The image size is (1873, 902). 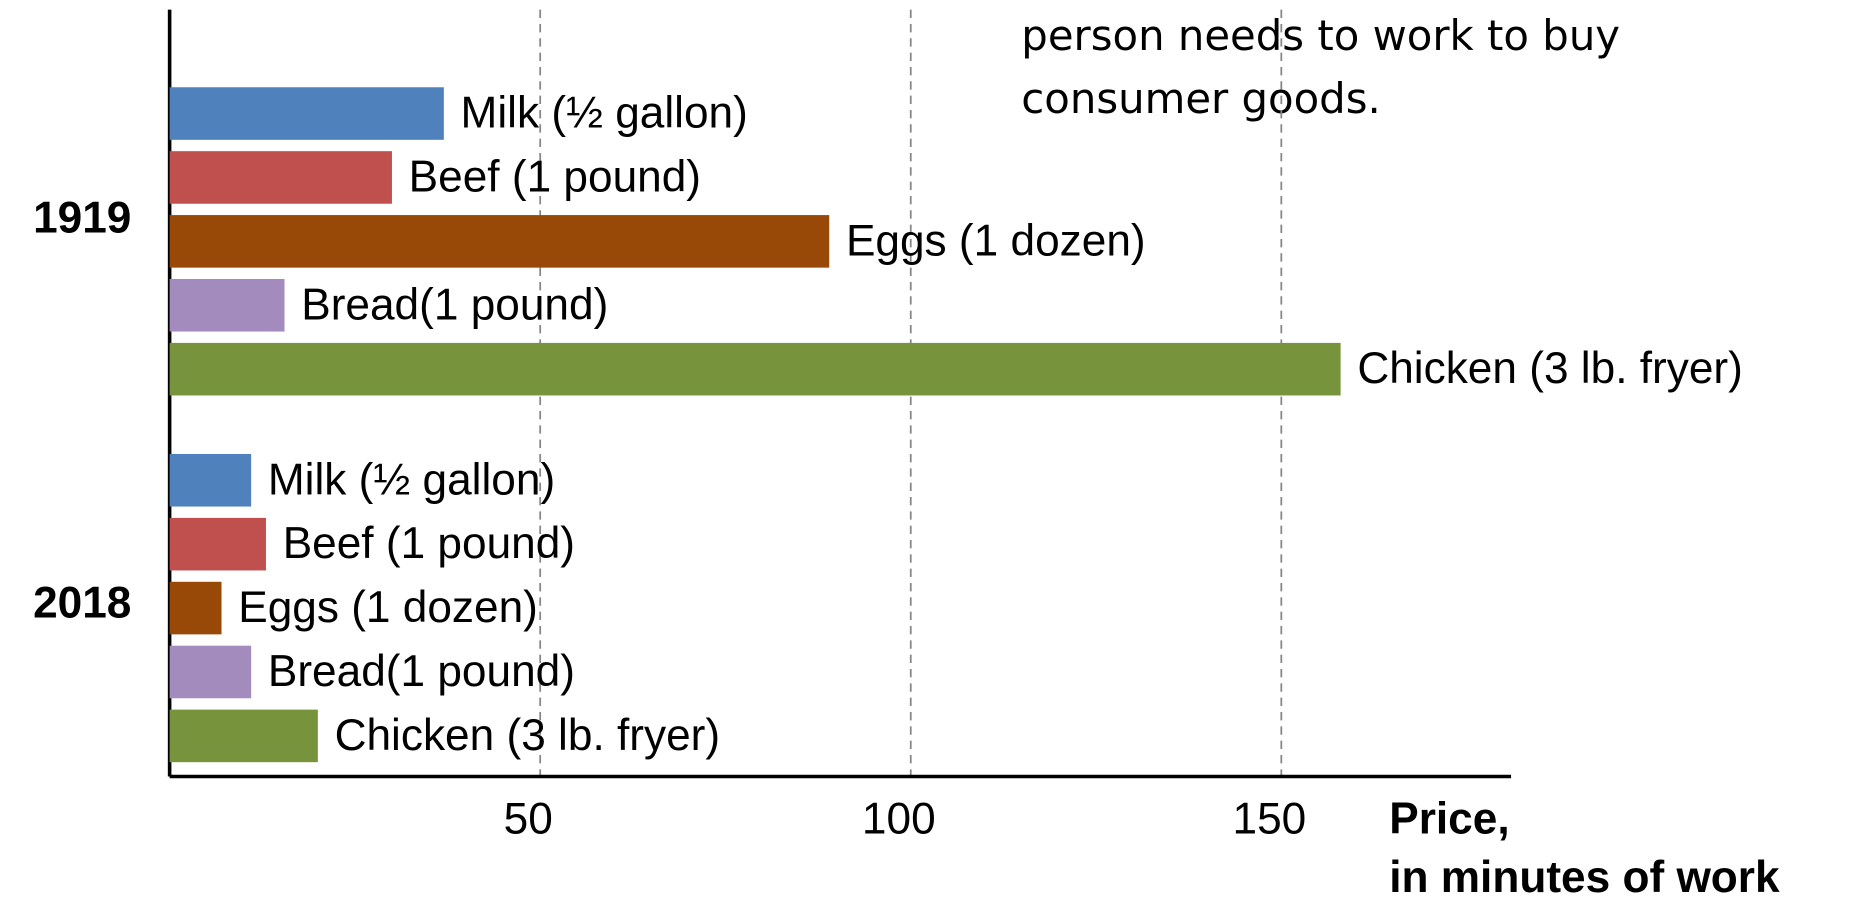 What do you see at coordinates (1449, 819) in the screenshot?
I see `axis-title: Price,` at bounding box center [1449, 819].